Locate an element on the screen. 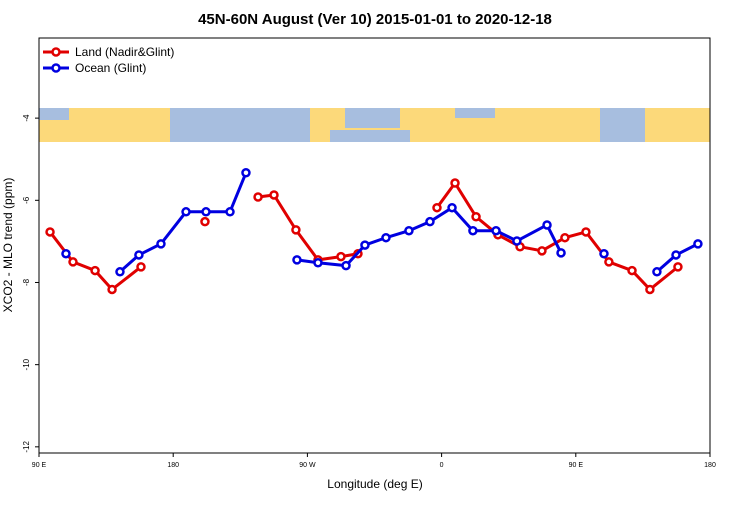 This screenshot has height=505, width=750. x-tick-label: 0 is located at coordinates (442, 465).